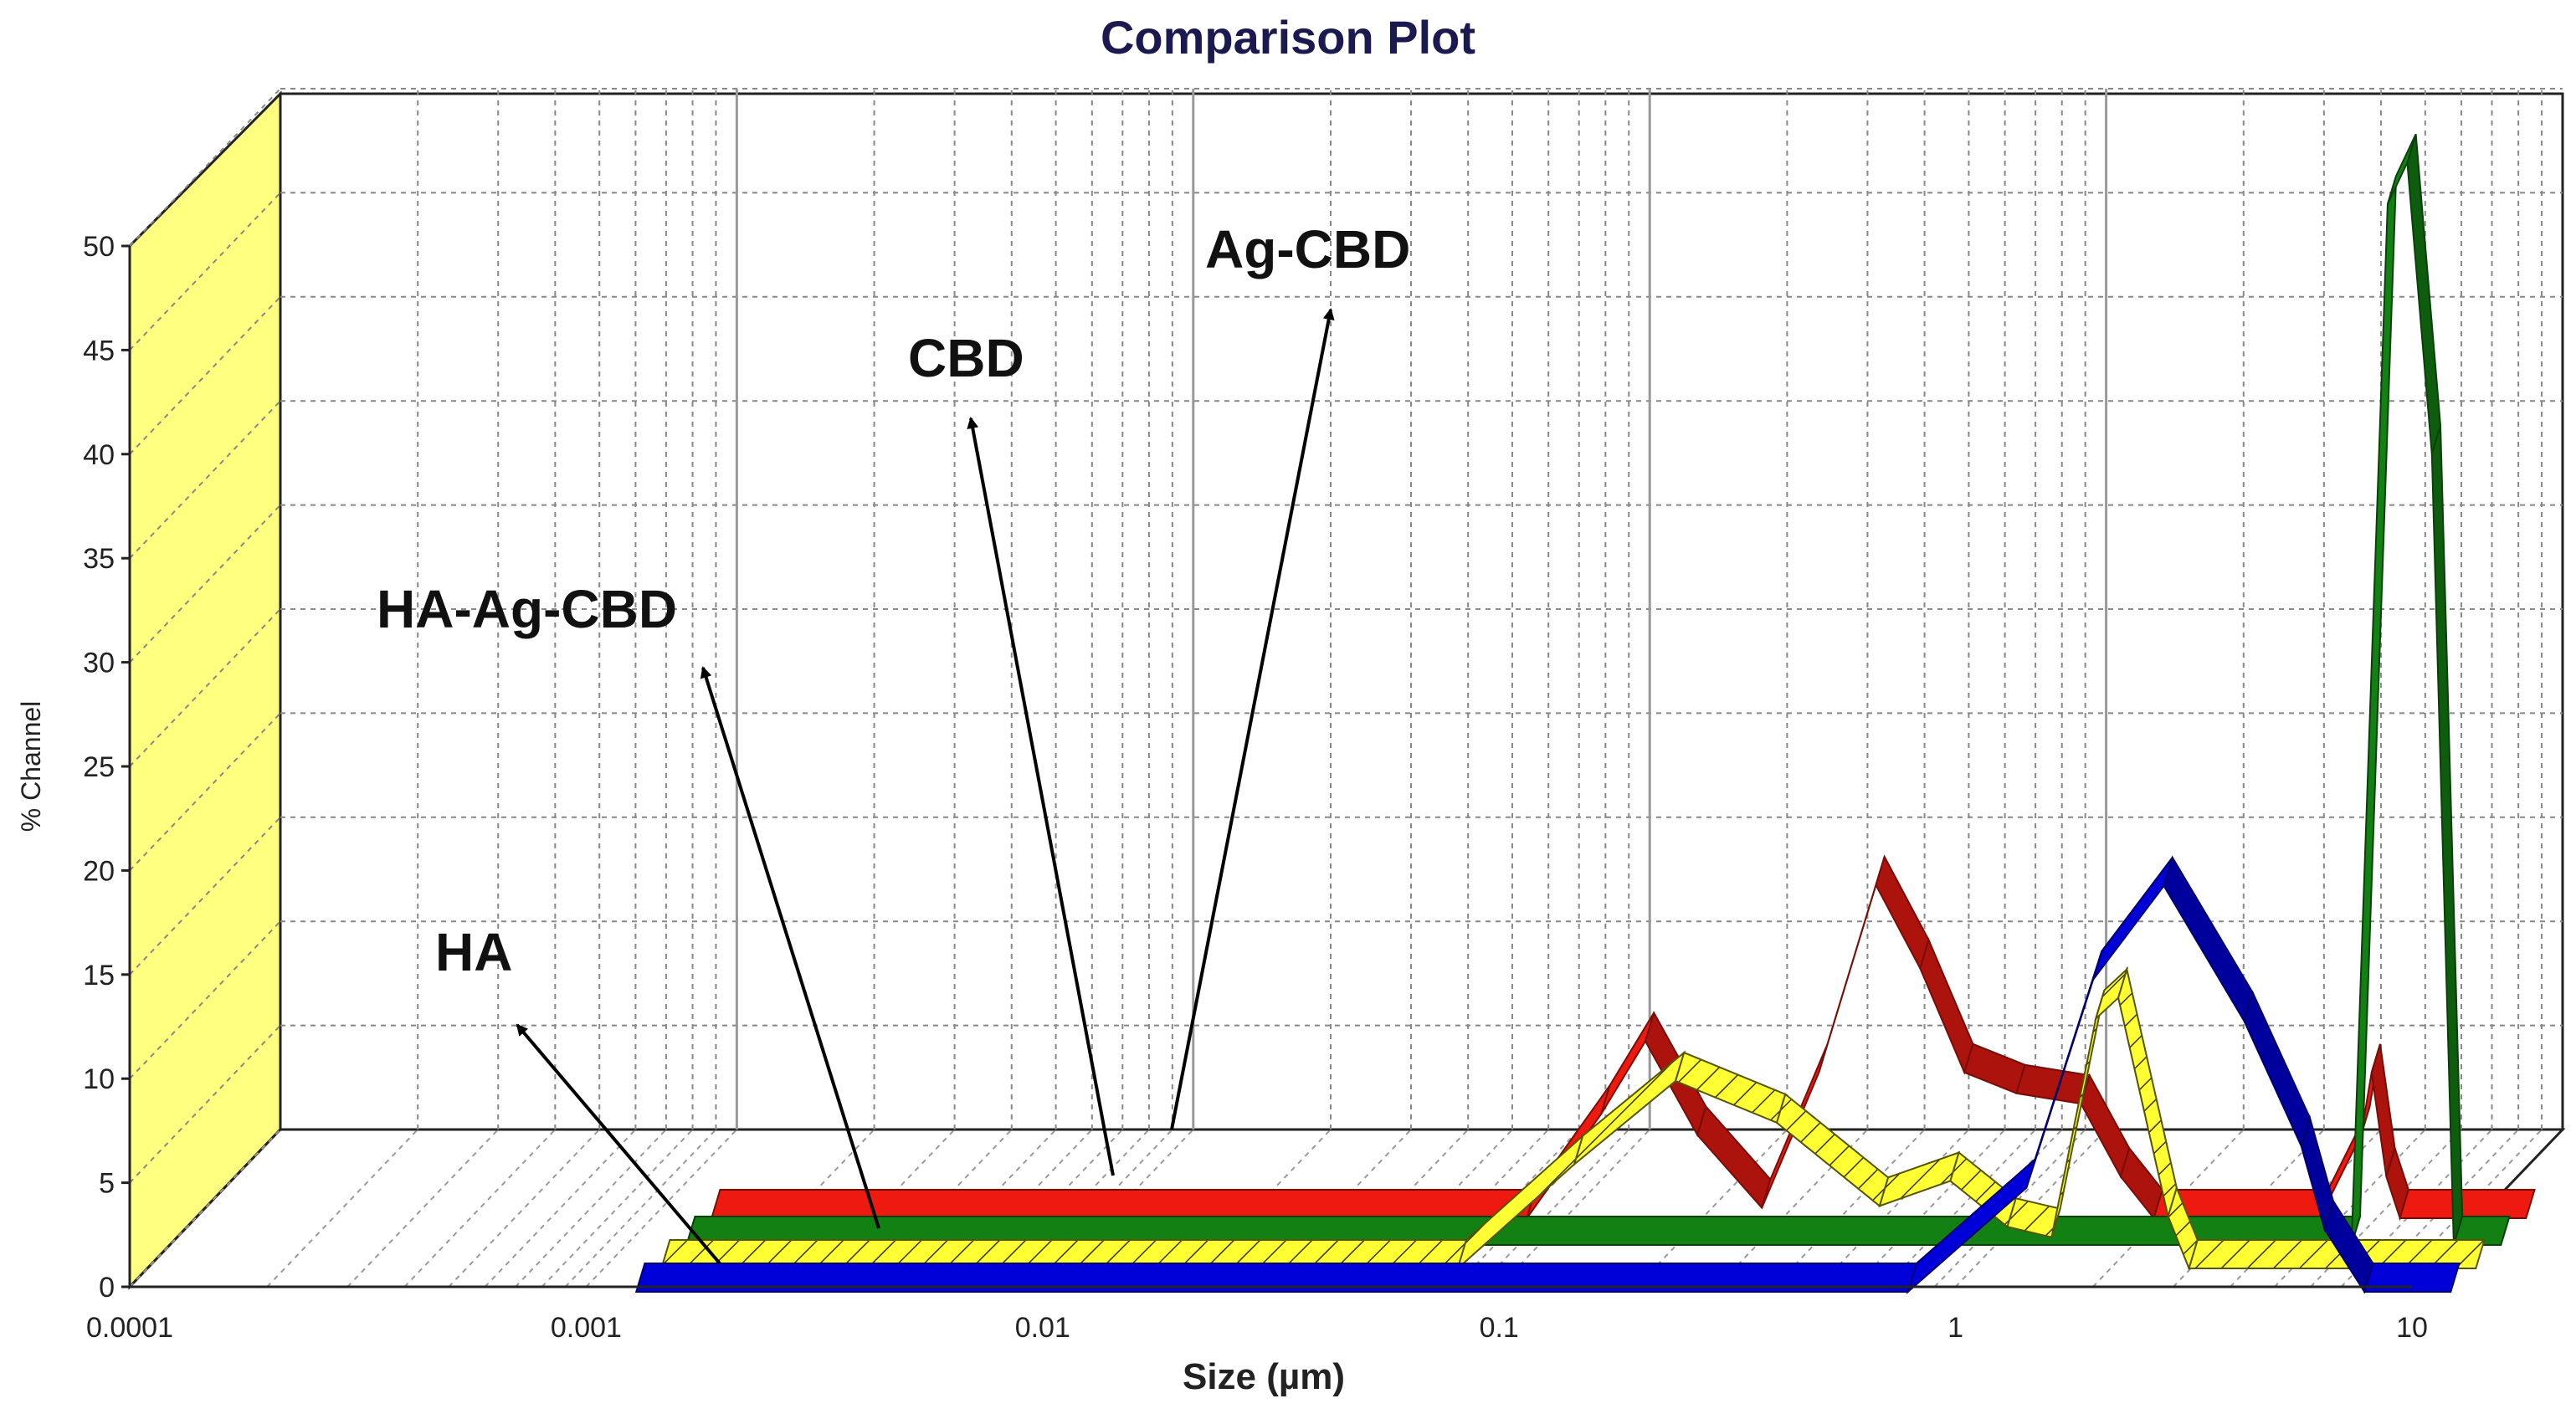  What do you see at coordinates (129, 1328) in the screenshot?
I see `x-tick-label: 0.0001` at bounding box center [129, 1328].